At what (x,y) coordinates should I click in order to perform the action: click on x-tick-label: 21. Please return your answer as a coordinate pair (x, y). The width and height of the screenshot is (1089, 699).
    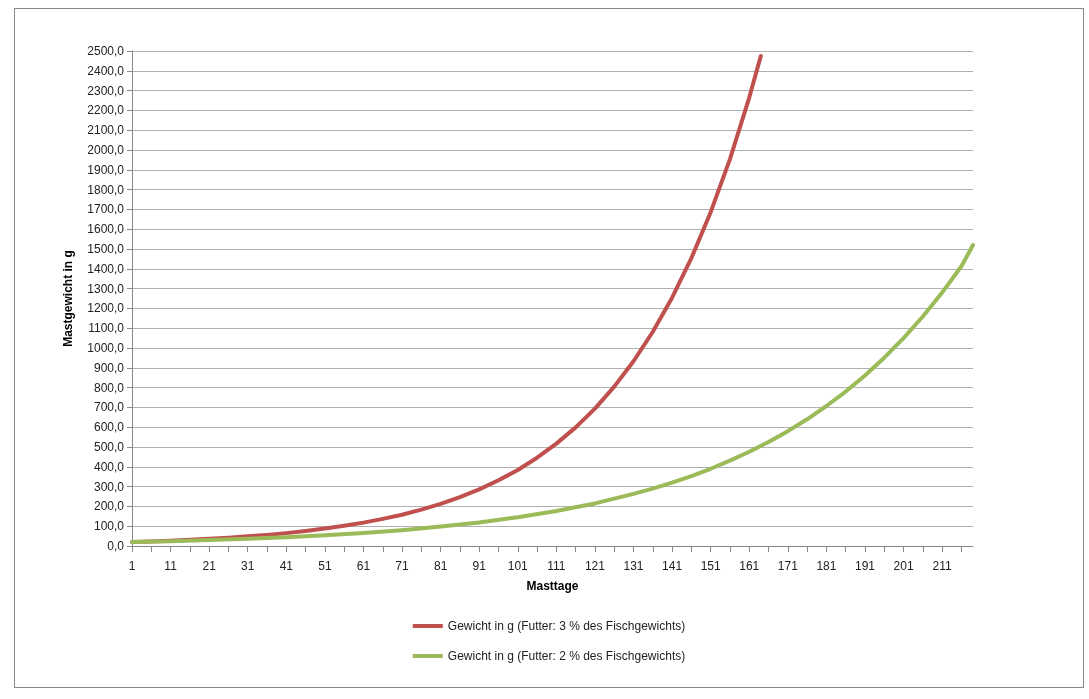
    Looking at the image, I should click on (209, 566).